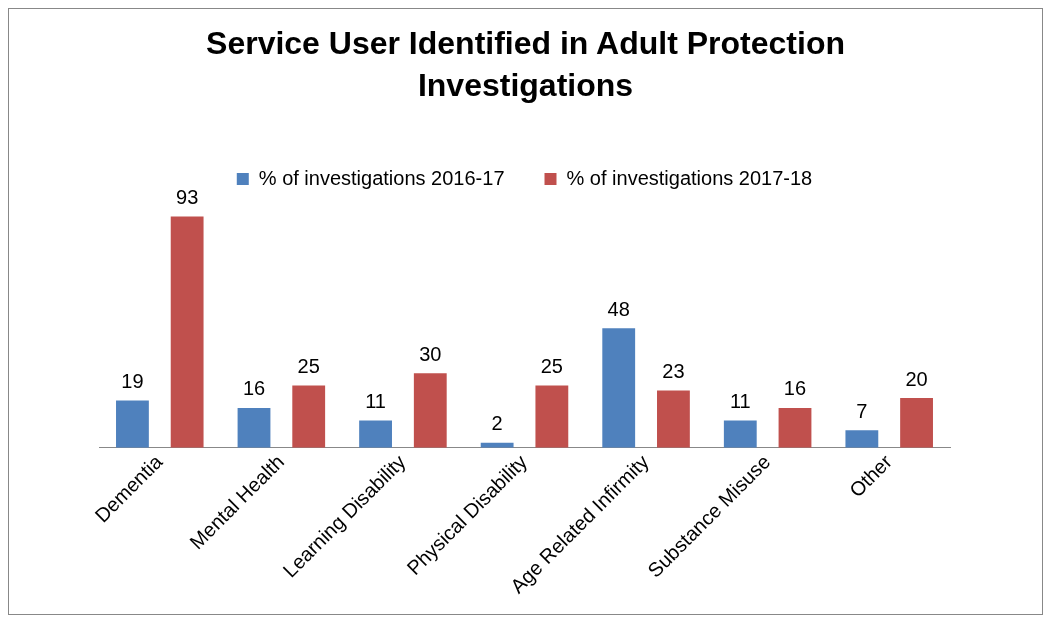  What do you see at coordinates (916, 378) in the screenshot?
I see `data-label: 20` at bounding box center [916, 378].